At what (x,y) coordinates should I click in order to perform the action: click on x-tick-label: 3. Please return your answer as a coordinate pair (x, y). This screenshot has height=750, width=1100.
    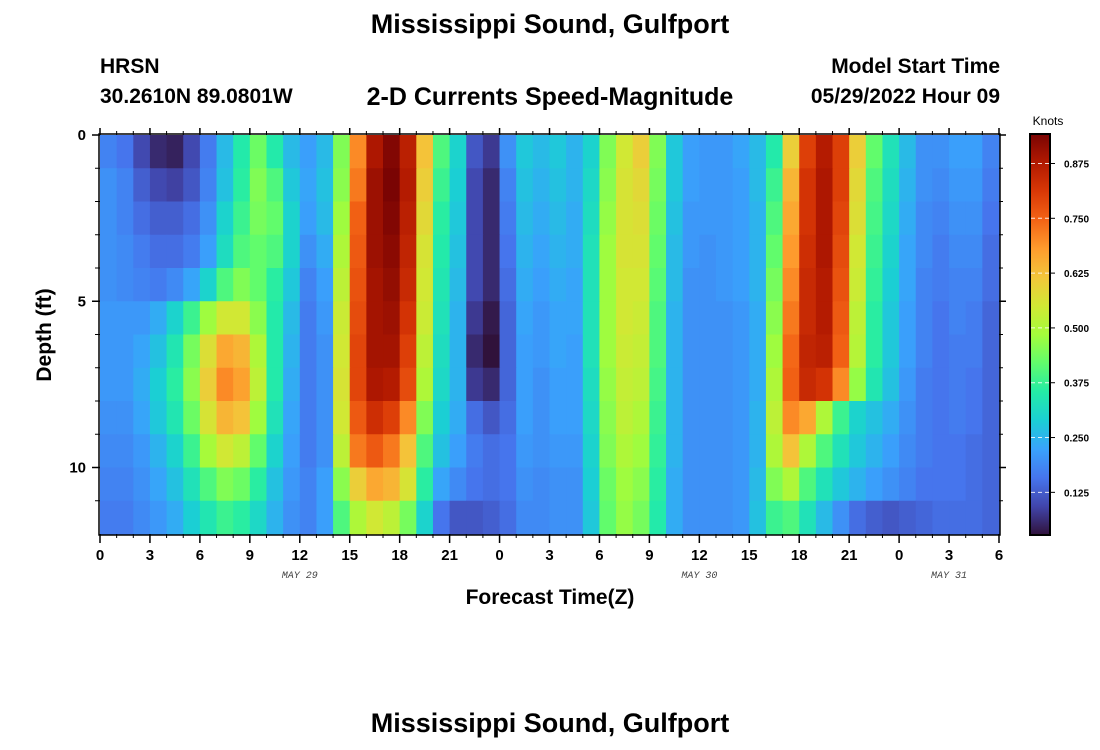
    Looking at the image, I should click on (949, 555).